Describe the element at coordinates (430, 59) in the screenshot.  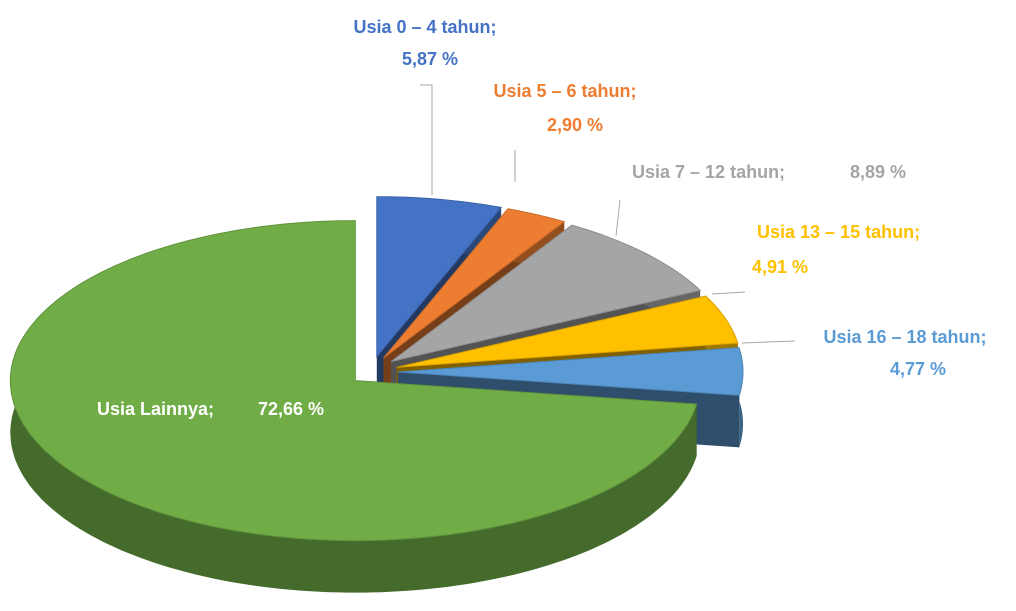
I see `value-label: 5,87 %` at that location.